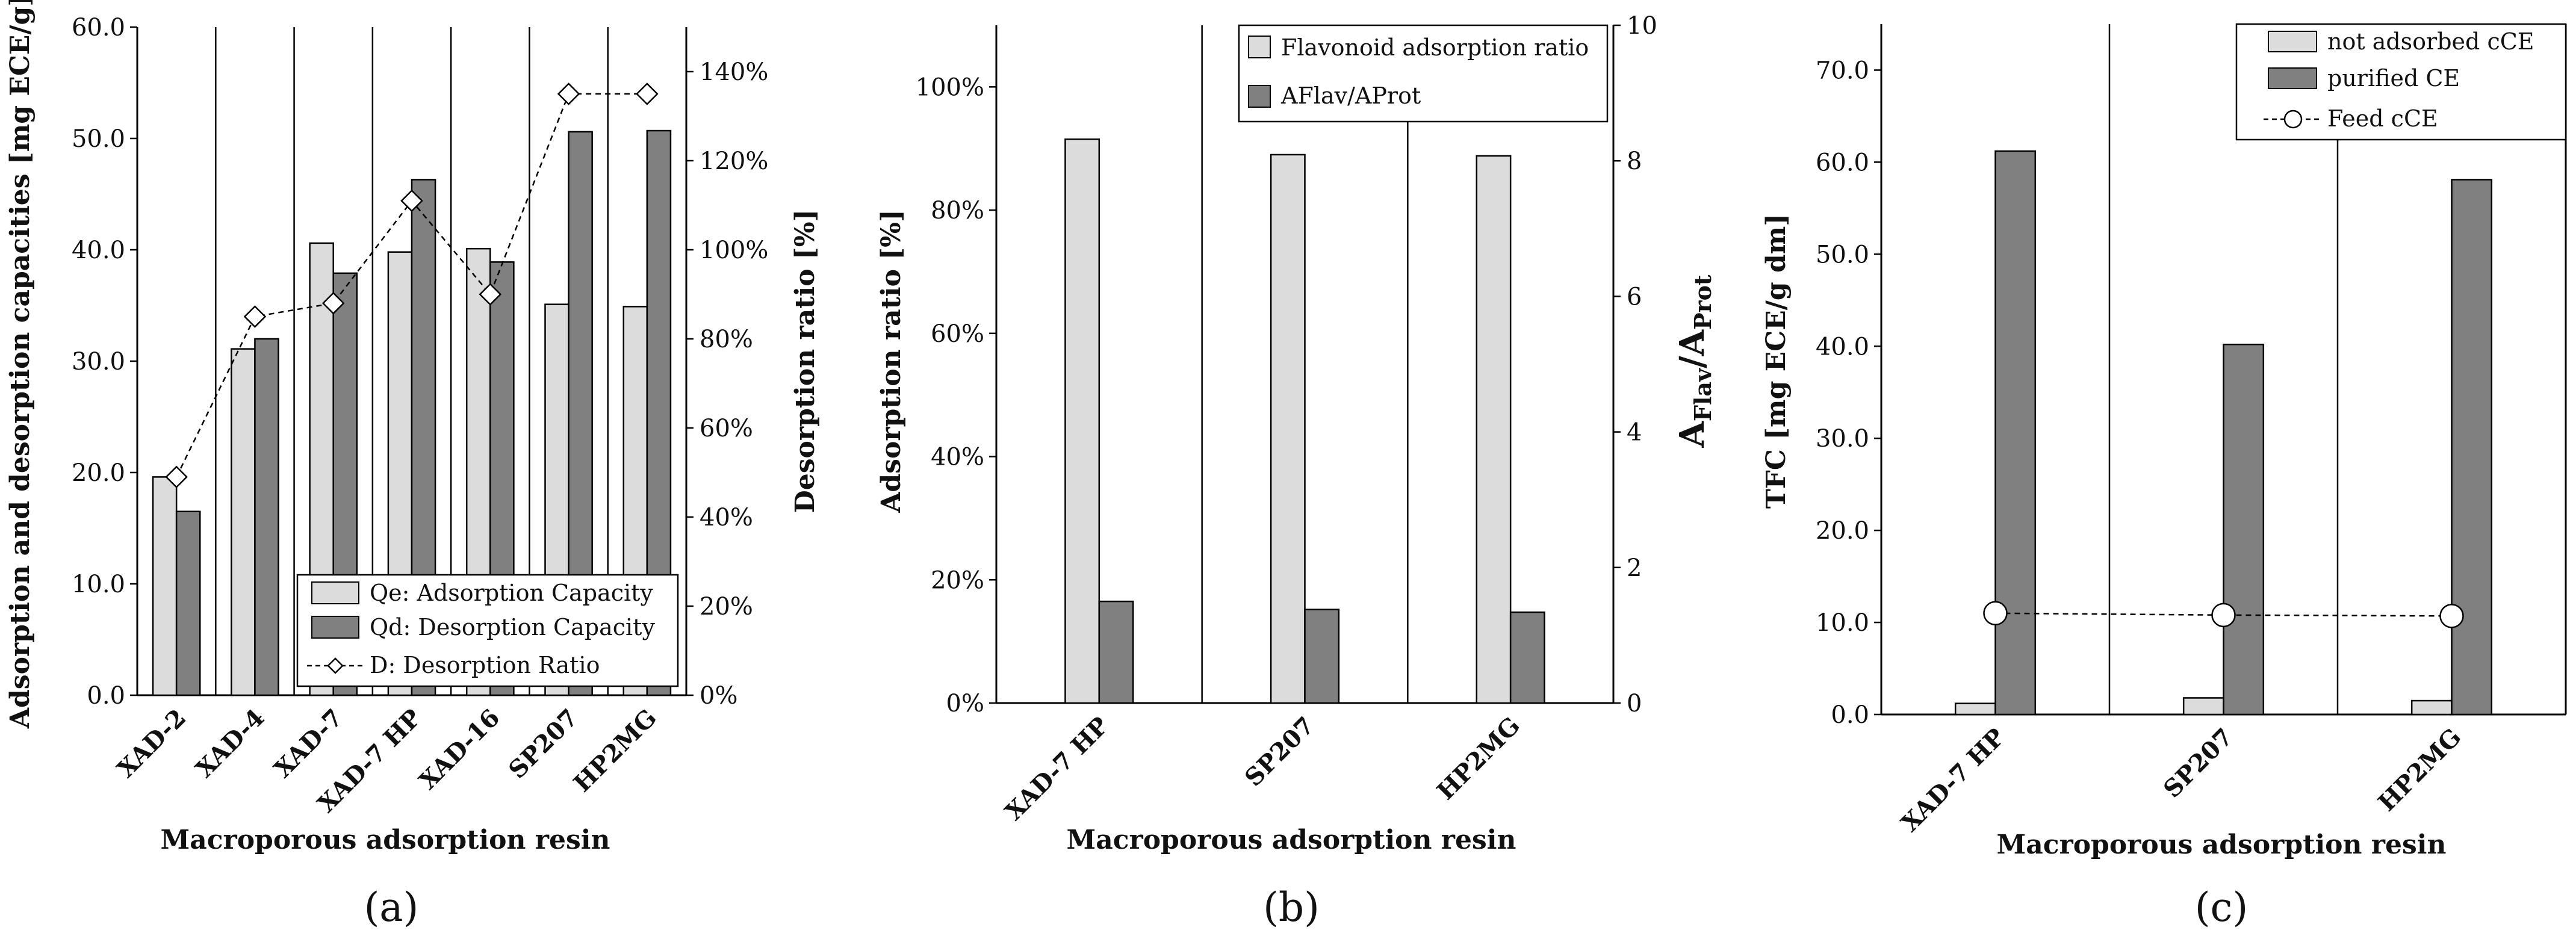 This screenshot has height=942, width=2576. Describe the element at coordinates (411, 200) in the screenshot. I see `chart-a-point-xad-7-hp` at that location.